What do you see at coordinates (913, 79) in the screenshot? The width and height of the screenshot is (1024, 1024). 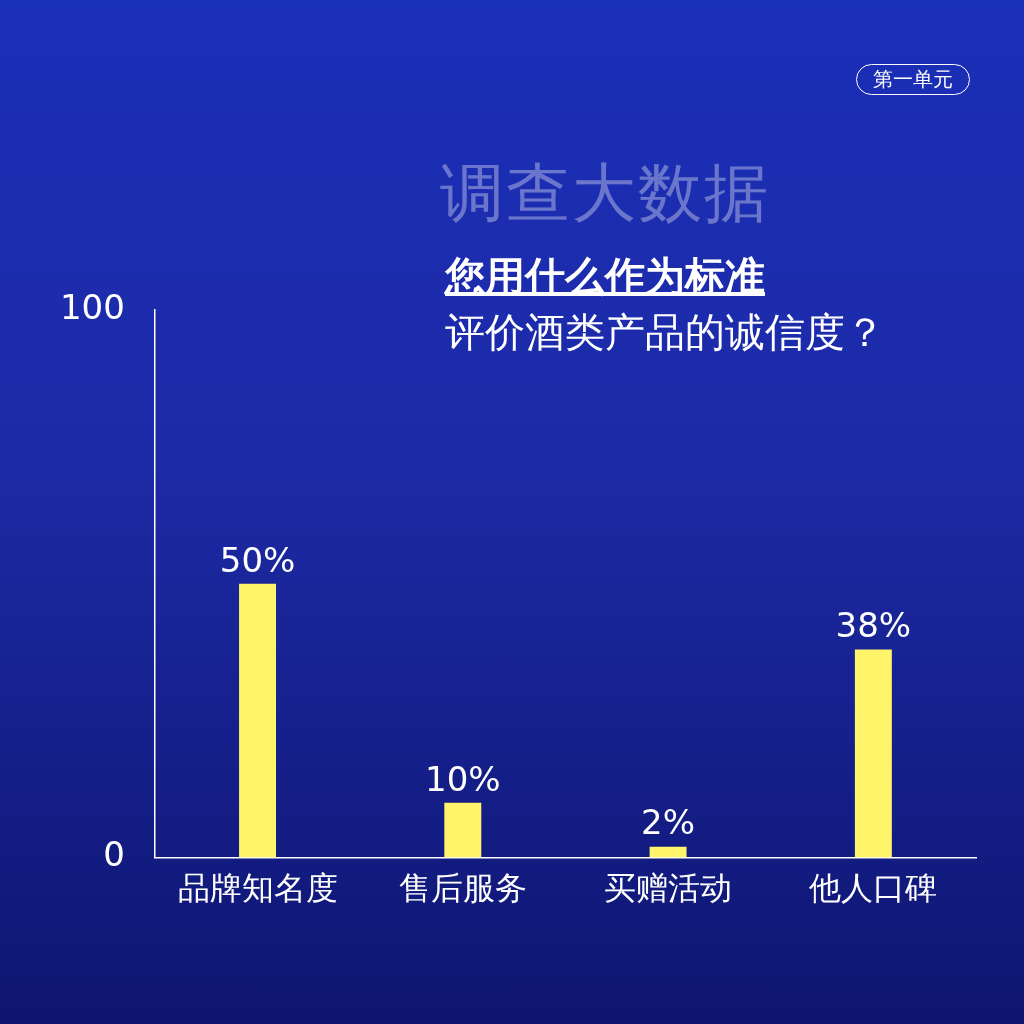 I see `text: 第一单元` at bounding box center [913, 79].